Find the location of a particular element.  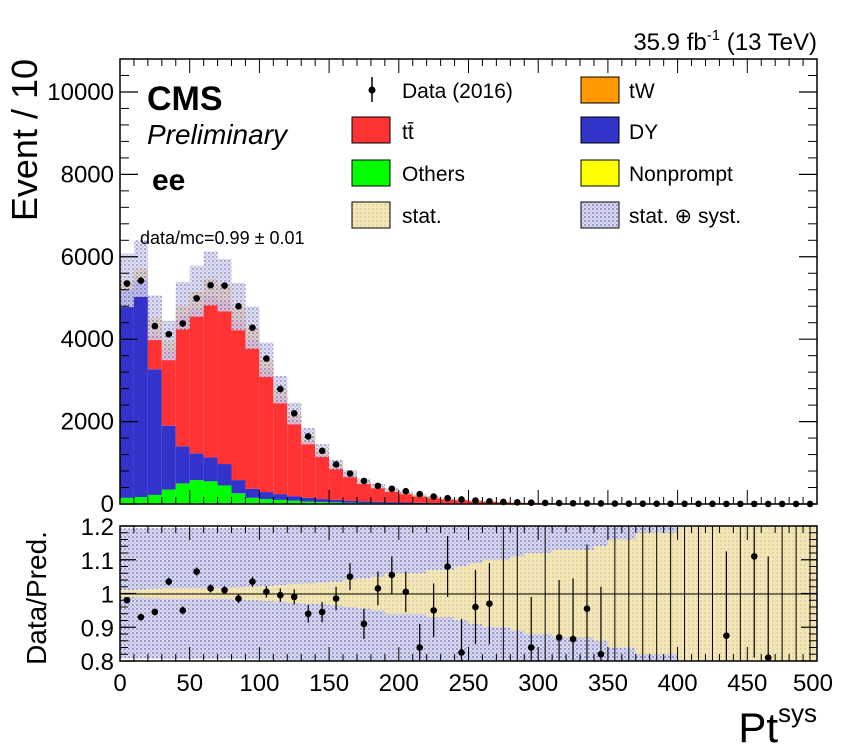

xtick-label-9: 450 is located at coordinates (747, 683).